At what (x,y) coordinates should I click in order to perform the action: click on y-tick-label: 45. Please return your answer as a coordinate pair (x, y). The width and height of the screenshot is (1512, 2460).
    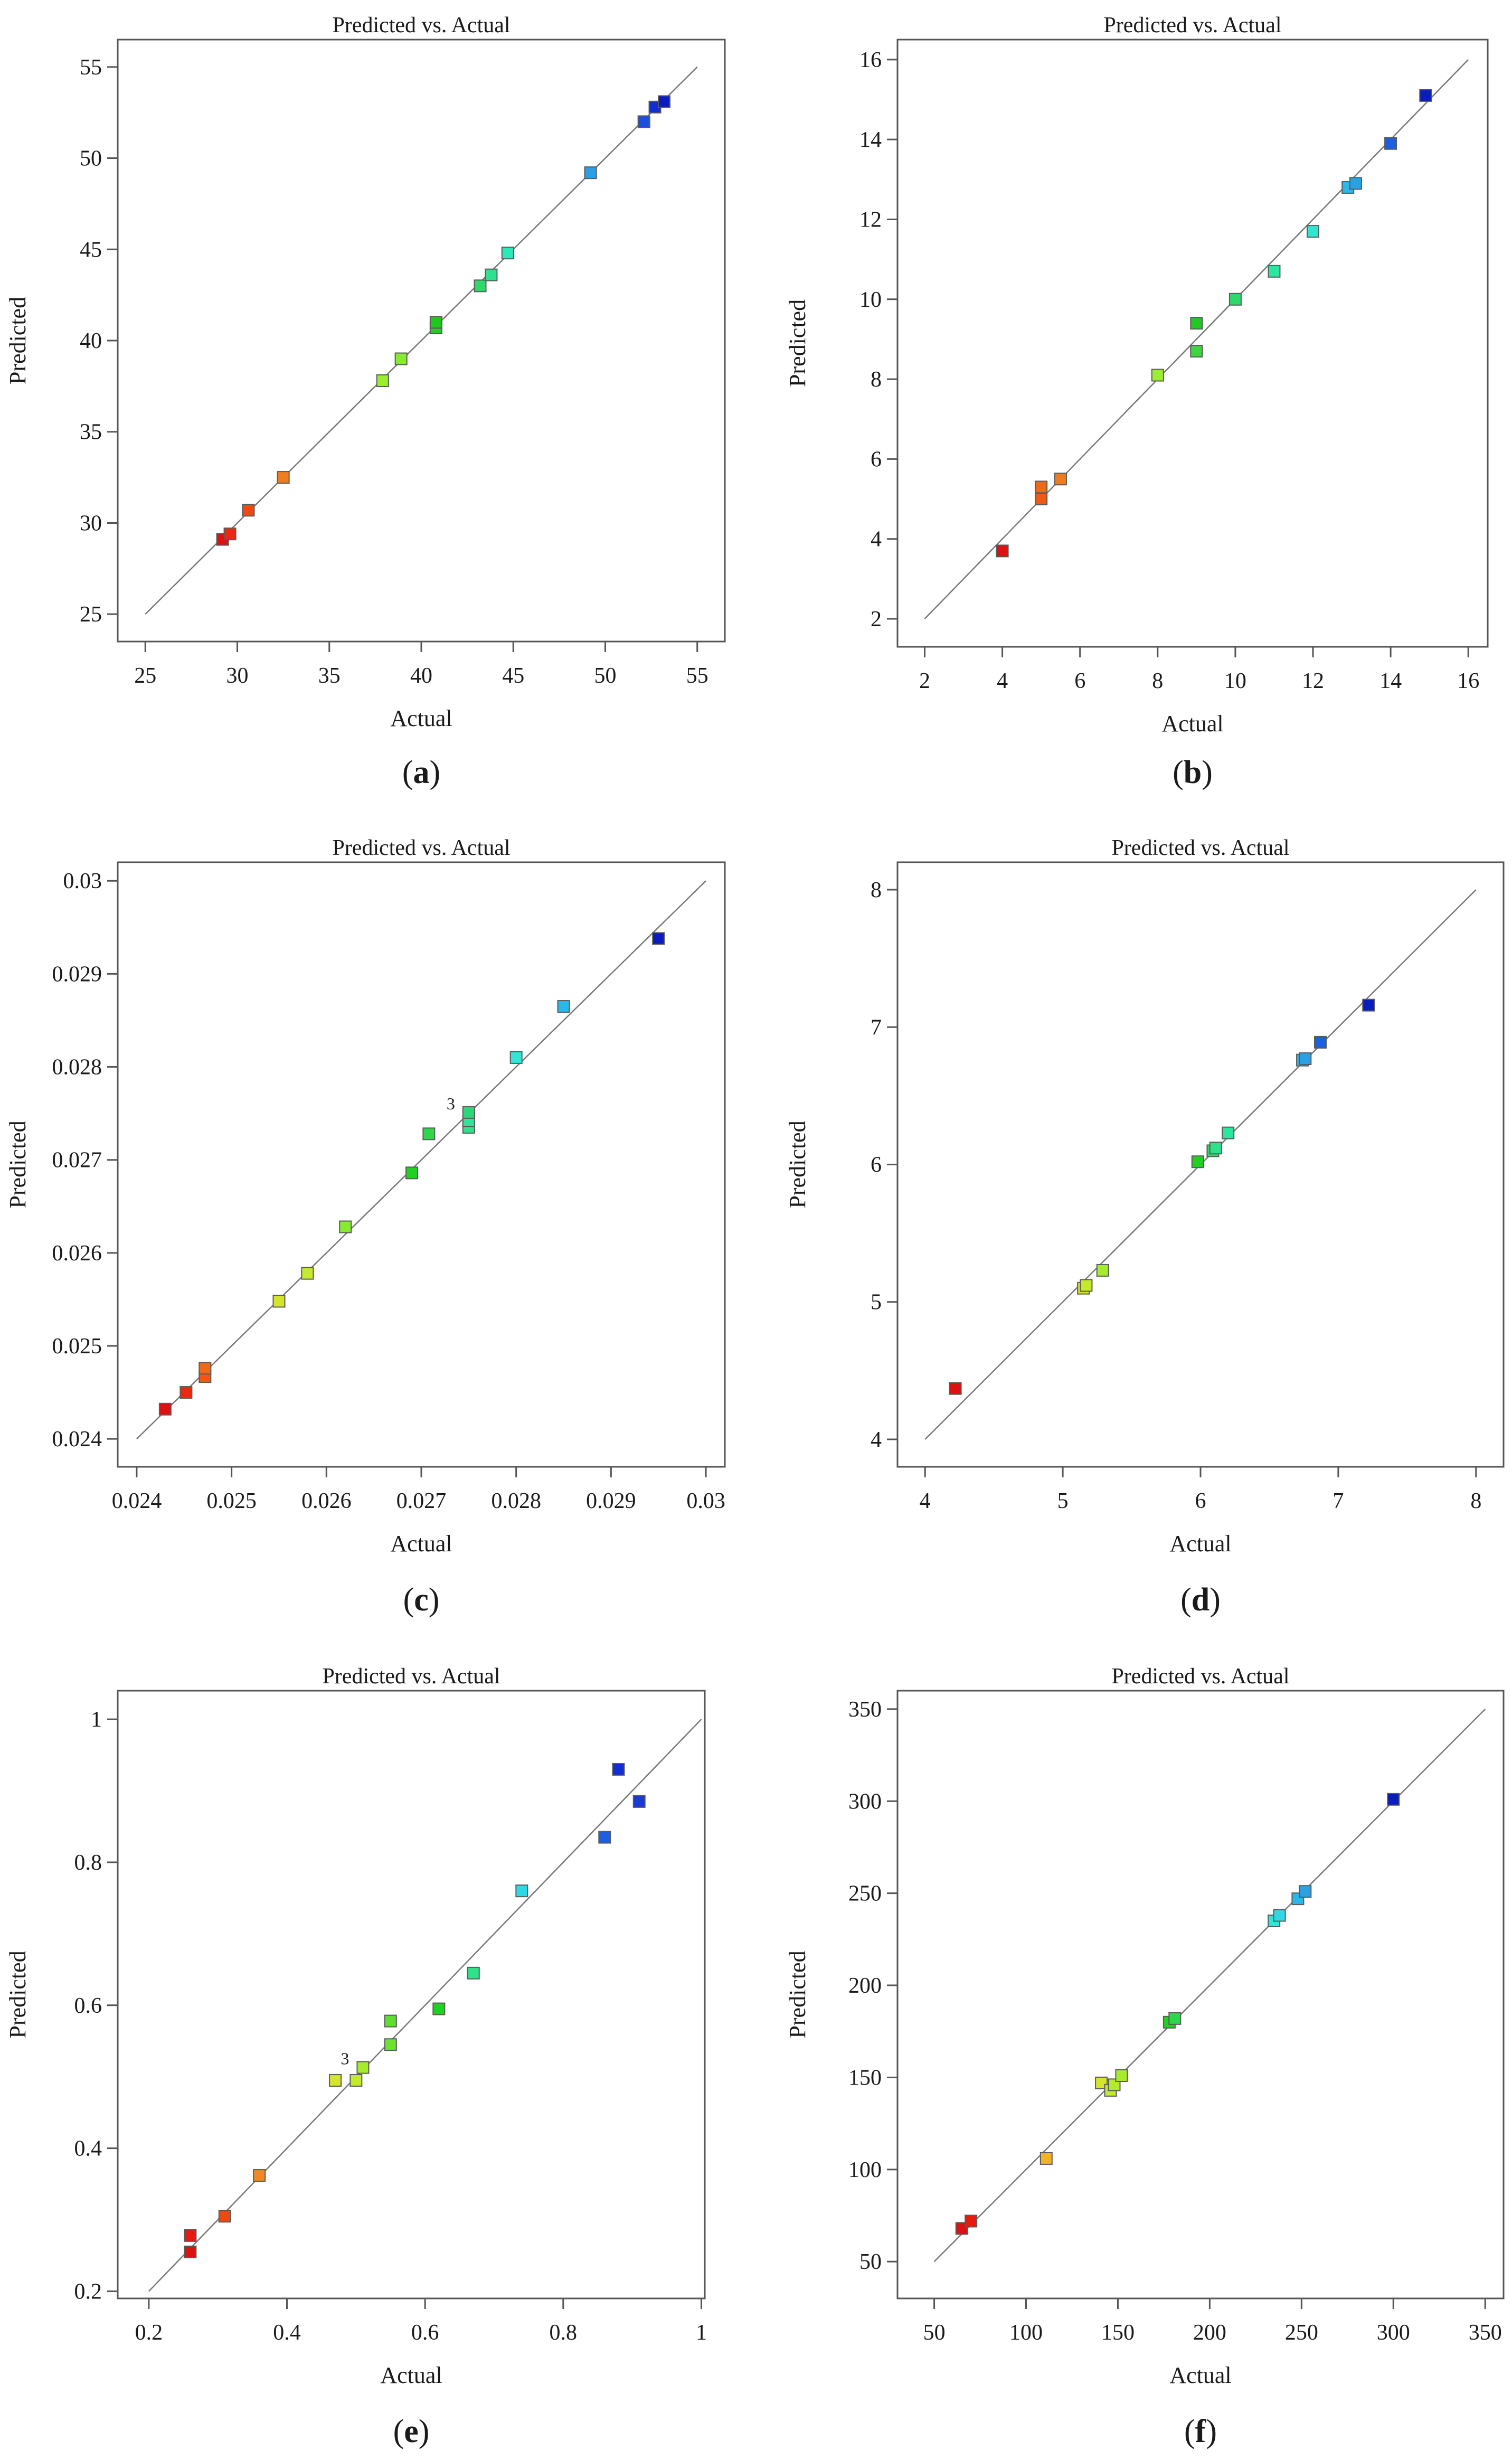
    Looking at the image, I should click on (91, 250).